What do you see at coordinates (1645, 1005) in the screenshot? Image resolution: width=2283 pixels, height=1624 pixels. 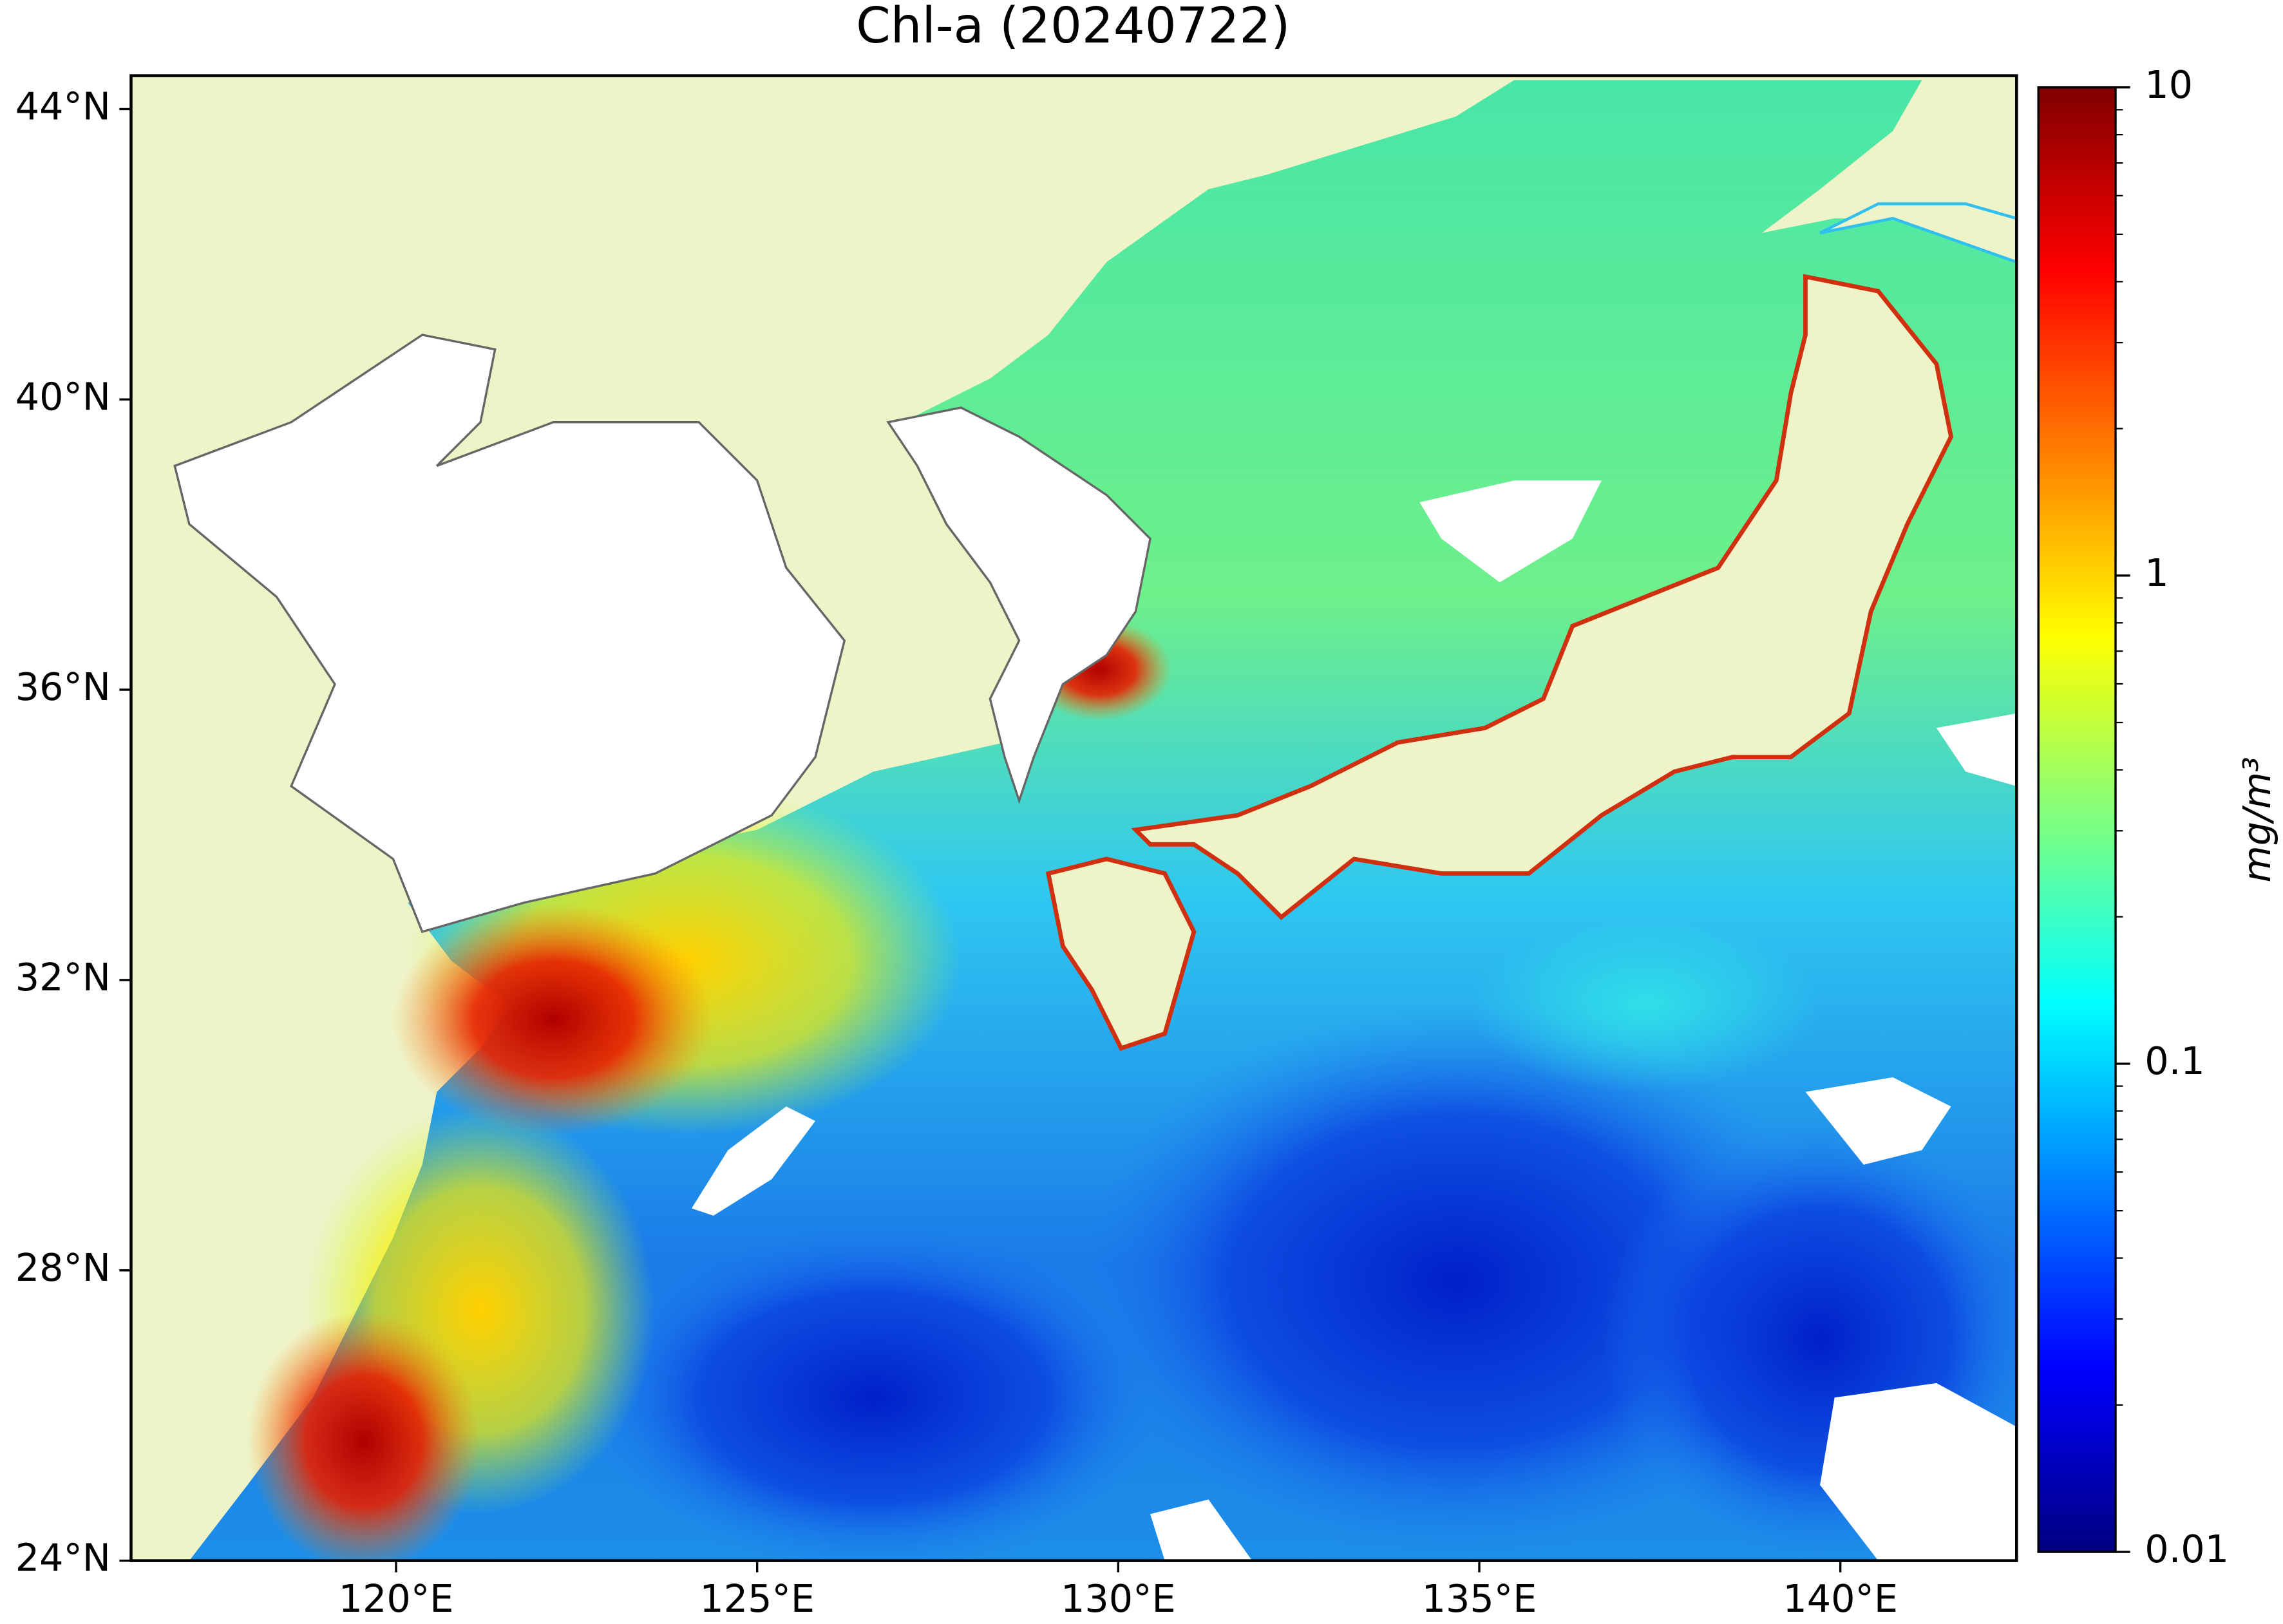 I see `mid-chl` at bounding box center [1645, 1005].